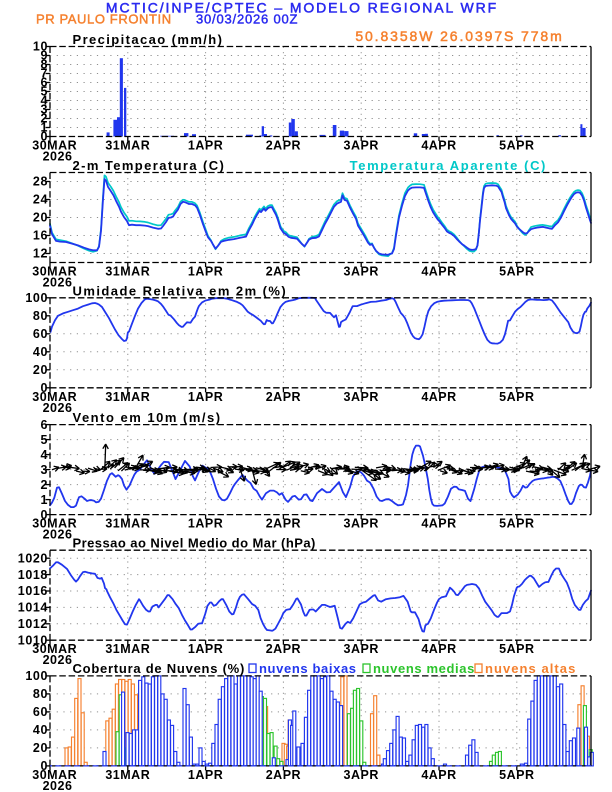  Describe the element at coordinates (44, 56) in the screenshot. I see `svg-text: 9` at that location.